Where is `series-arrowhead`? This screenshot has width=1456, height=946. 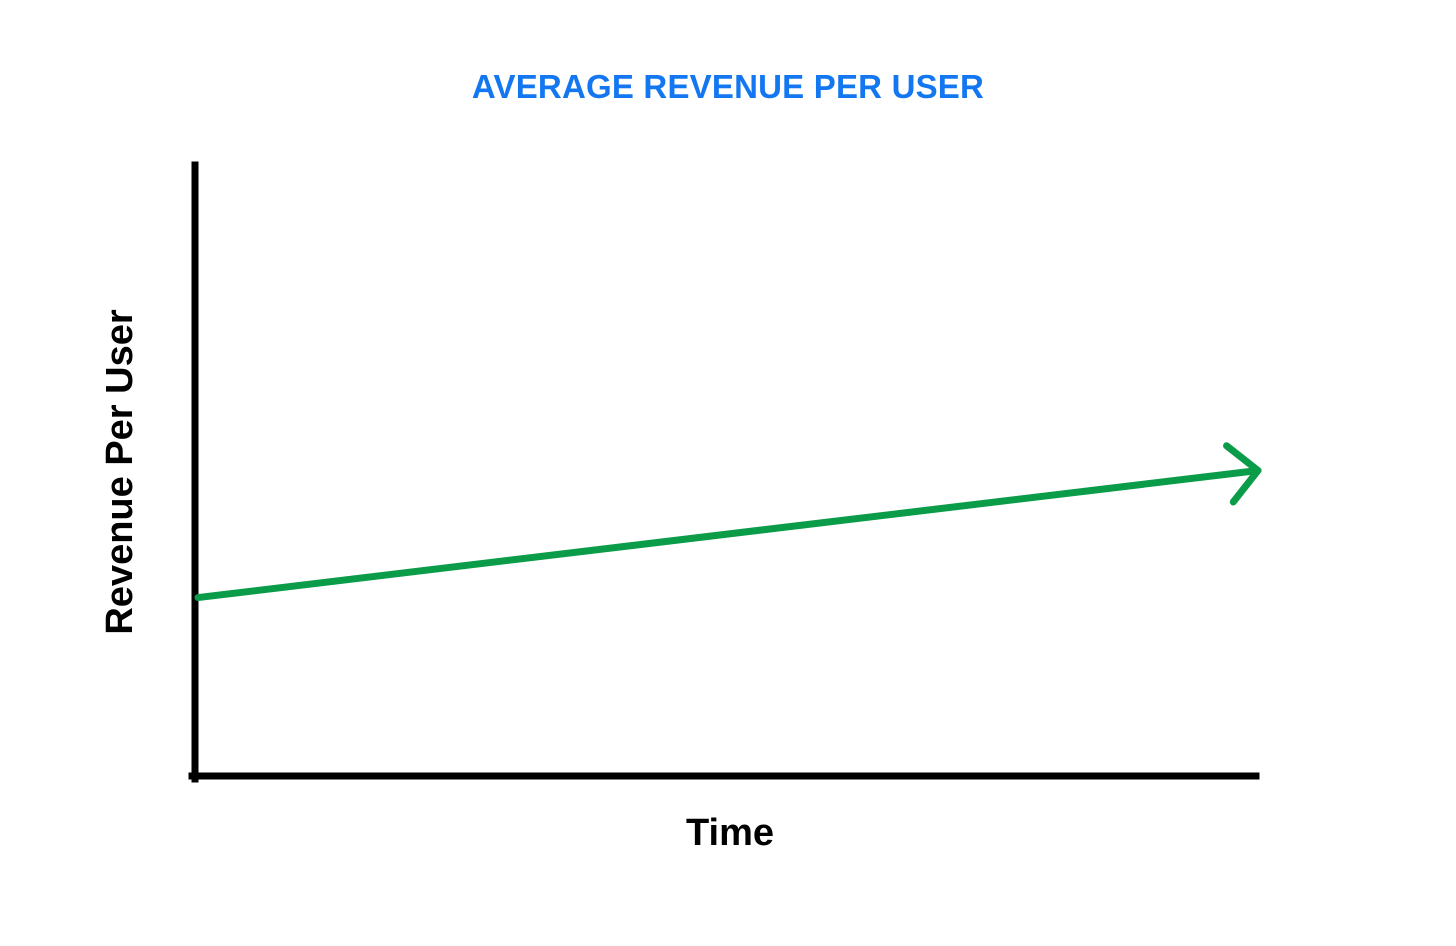
series-arrowhead is located at coordinates (1242, 474).